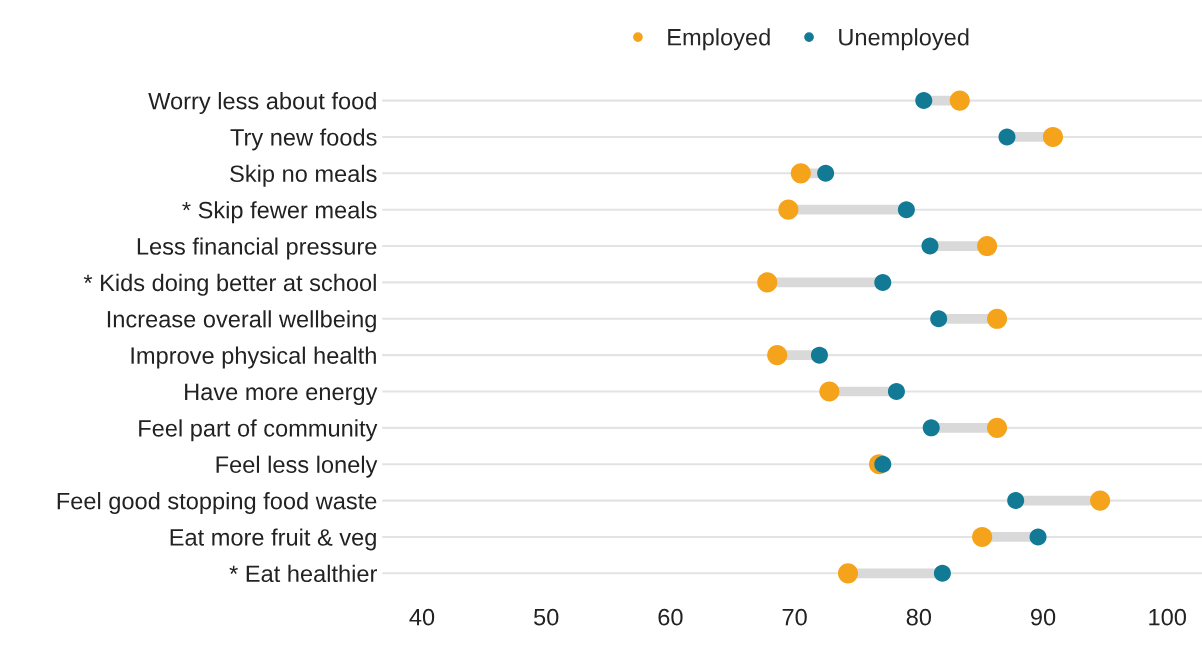 This screenshot has width=1202, height=650. Describe the element at coordinates (303, 573) in the screenshot. I see `y-tick-label: * Eat healthier` at that location.